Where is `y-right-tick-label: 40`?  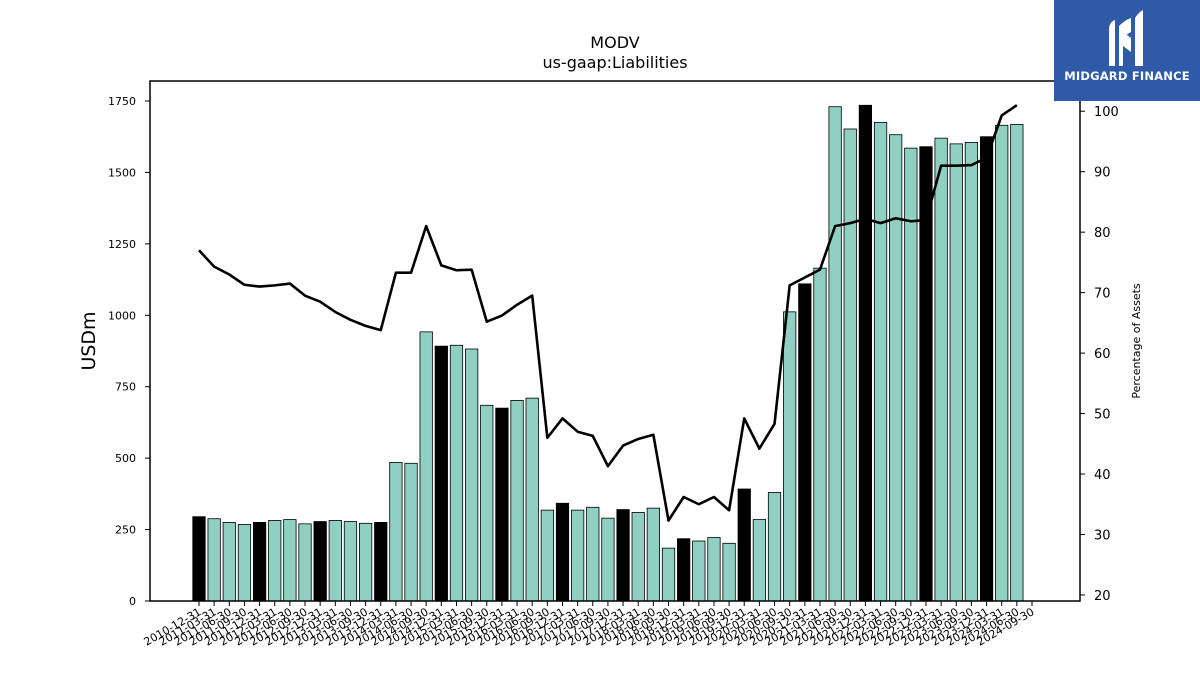 y-right-tick-label: 40 is located at coordinates (1102, 475).